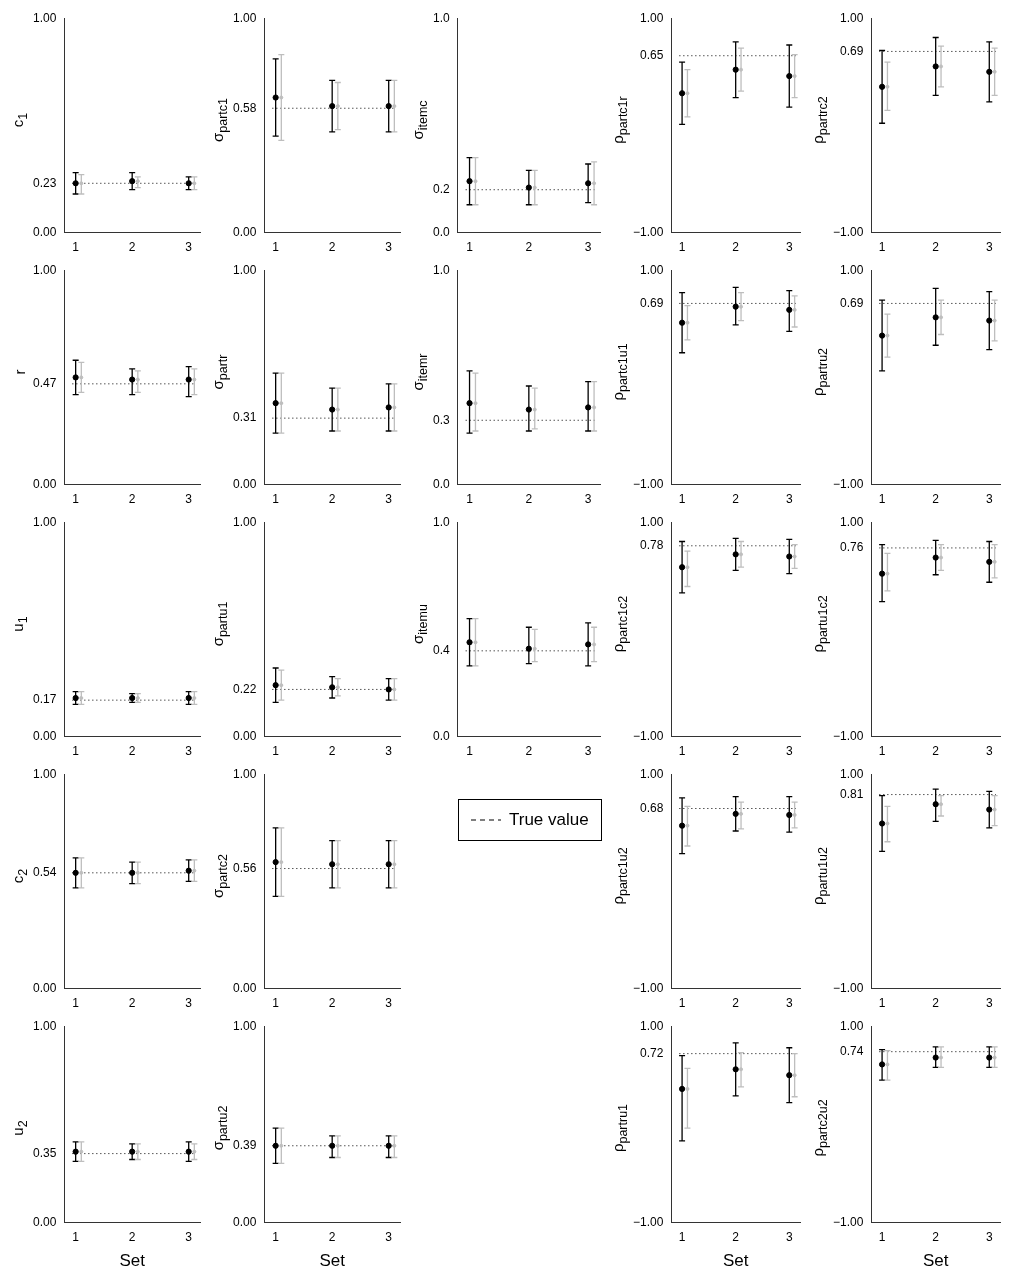 This screenshot has height=1283, width=1013. What do you see at coordinates (852, 1050) in the screenshot?
I see `y-tick-label: 0.74` at bounding box center [852, 1050].